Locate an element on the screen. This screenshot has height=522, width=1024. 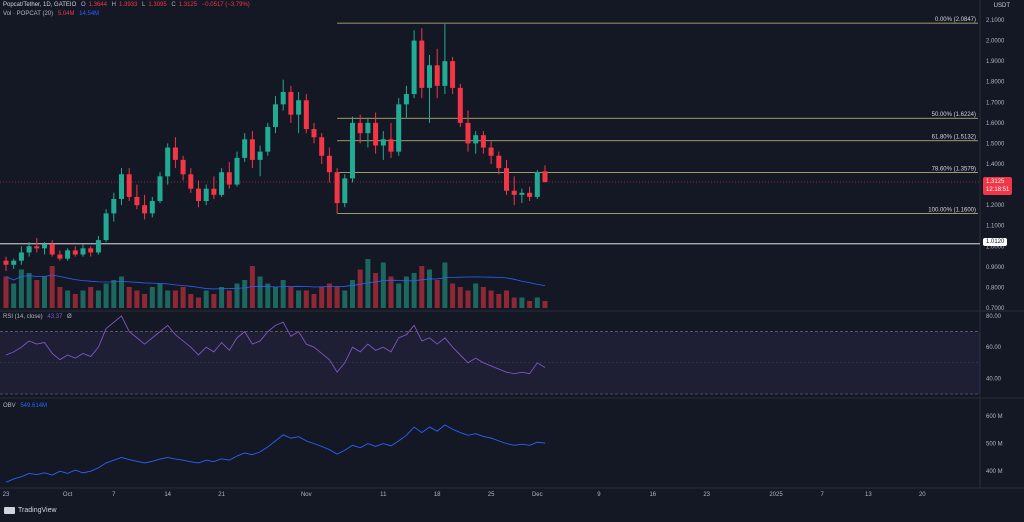
rsi-label: RSI (14, close) is located at coordinates (23, 317).